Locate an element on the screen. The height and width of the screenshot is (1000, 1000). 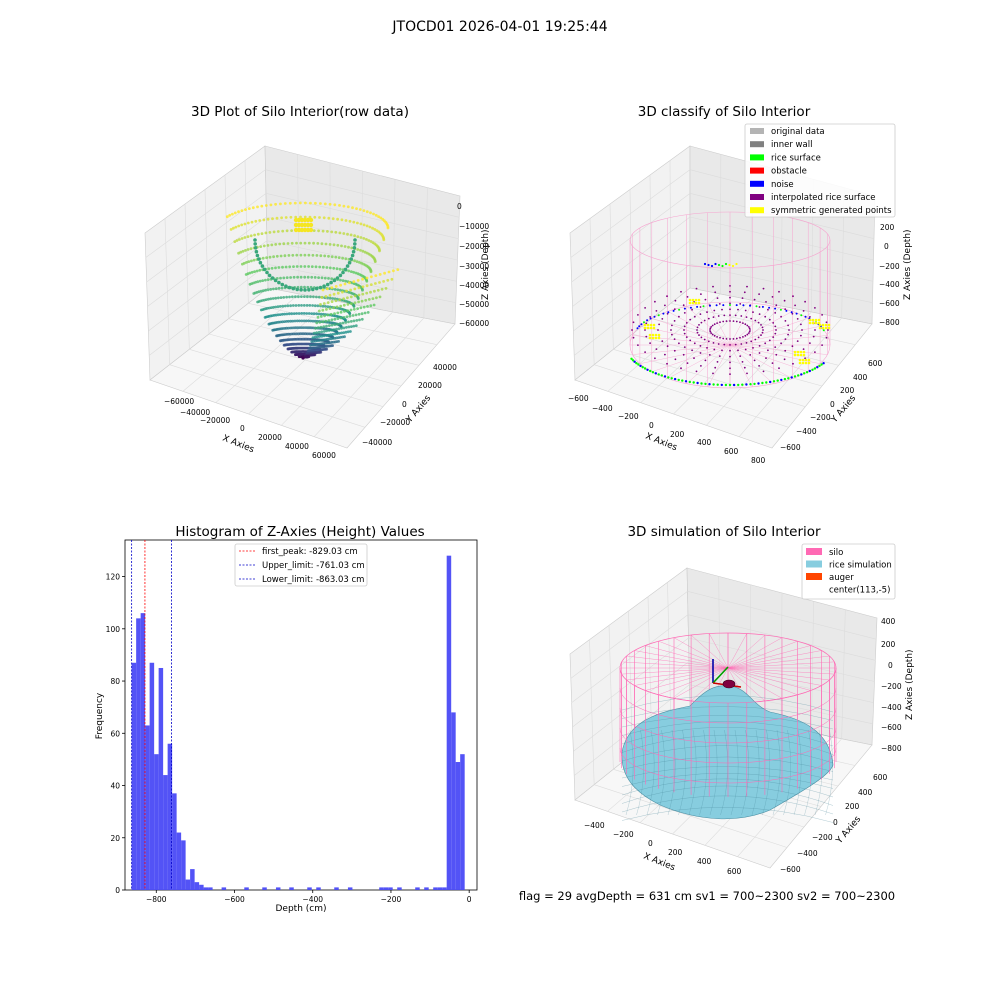
simulation-legend: silo rice simulation auger center(113,-5) is located at coordinates (848, 571).